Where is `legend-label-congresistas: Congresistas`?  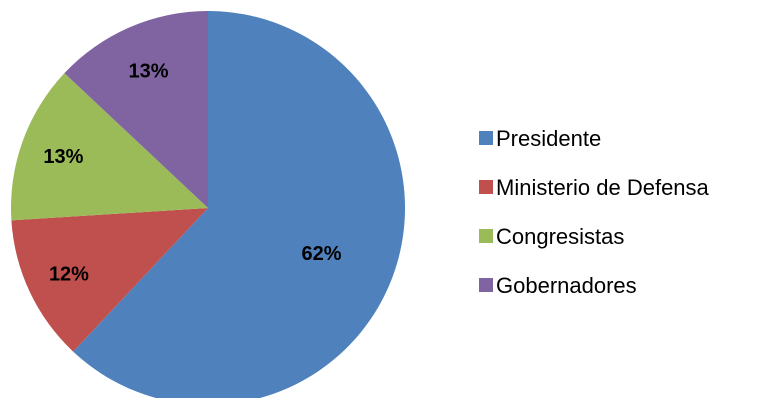 legend-label-congresistas: Congresistas is located at coordinates (560, 236).